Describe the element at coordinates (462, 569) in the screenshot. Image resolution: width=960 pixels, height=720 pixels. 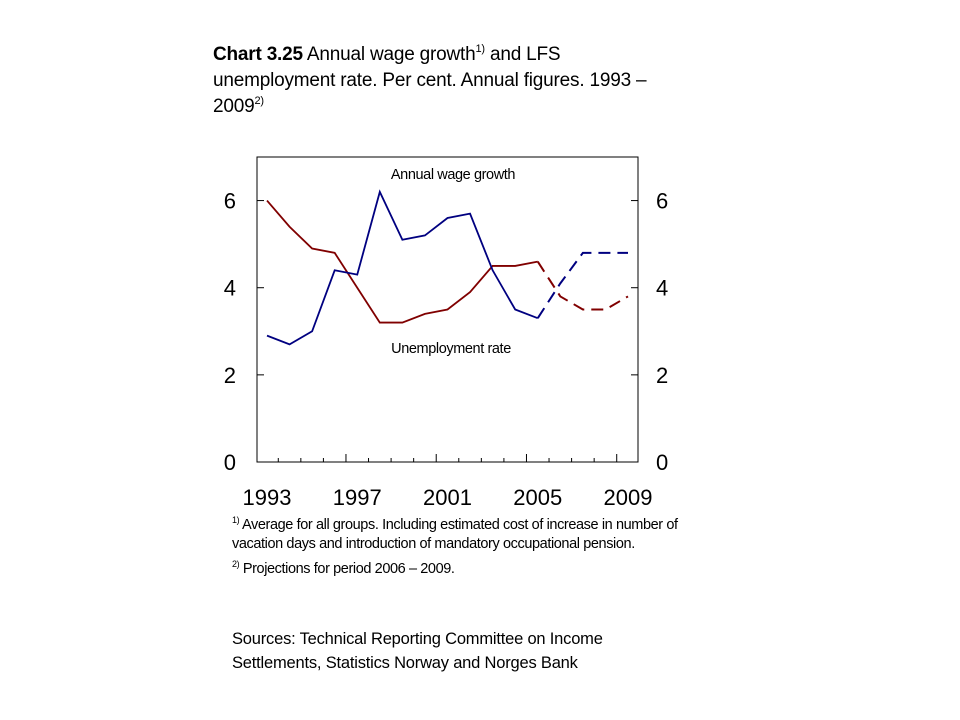
I see `footnote-2: 2) Projections for period 2006 – 2009.` at that location.